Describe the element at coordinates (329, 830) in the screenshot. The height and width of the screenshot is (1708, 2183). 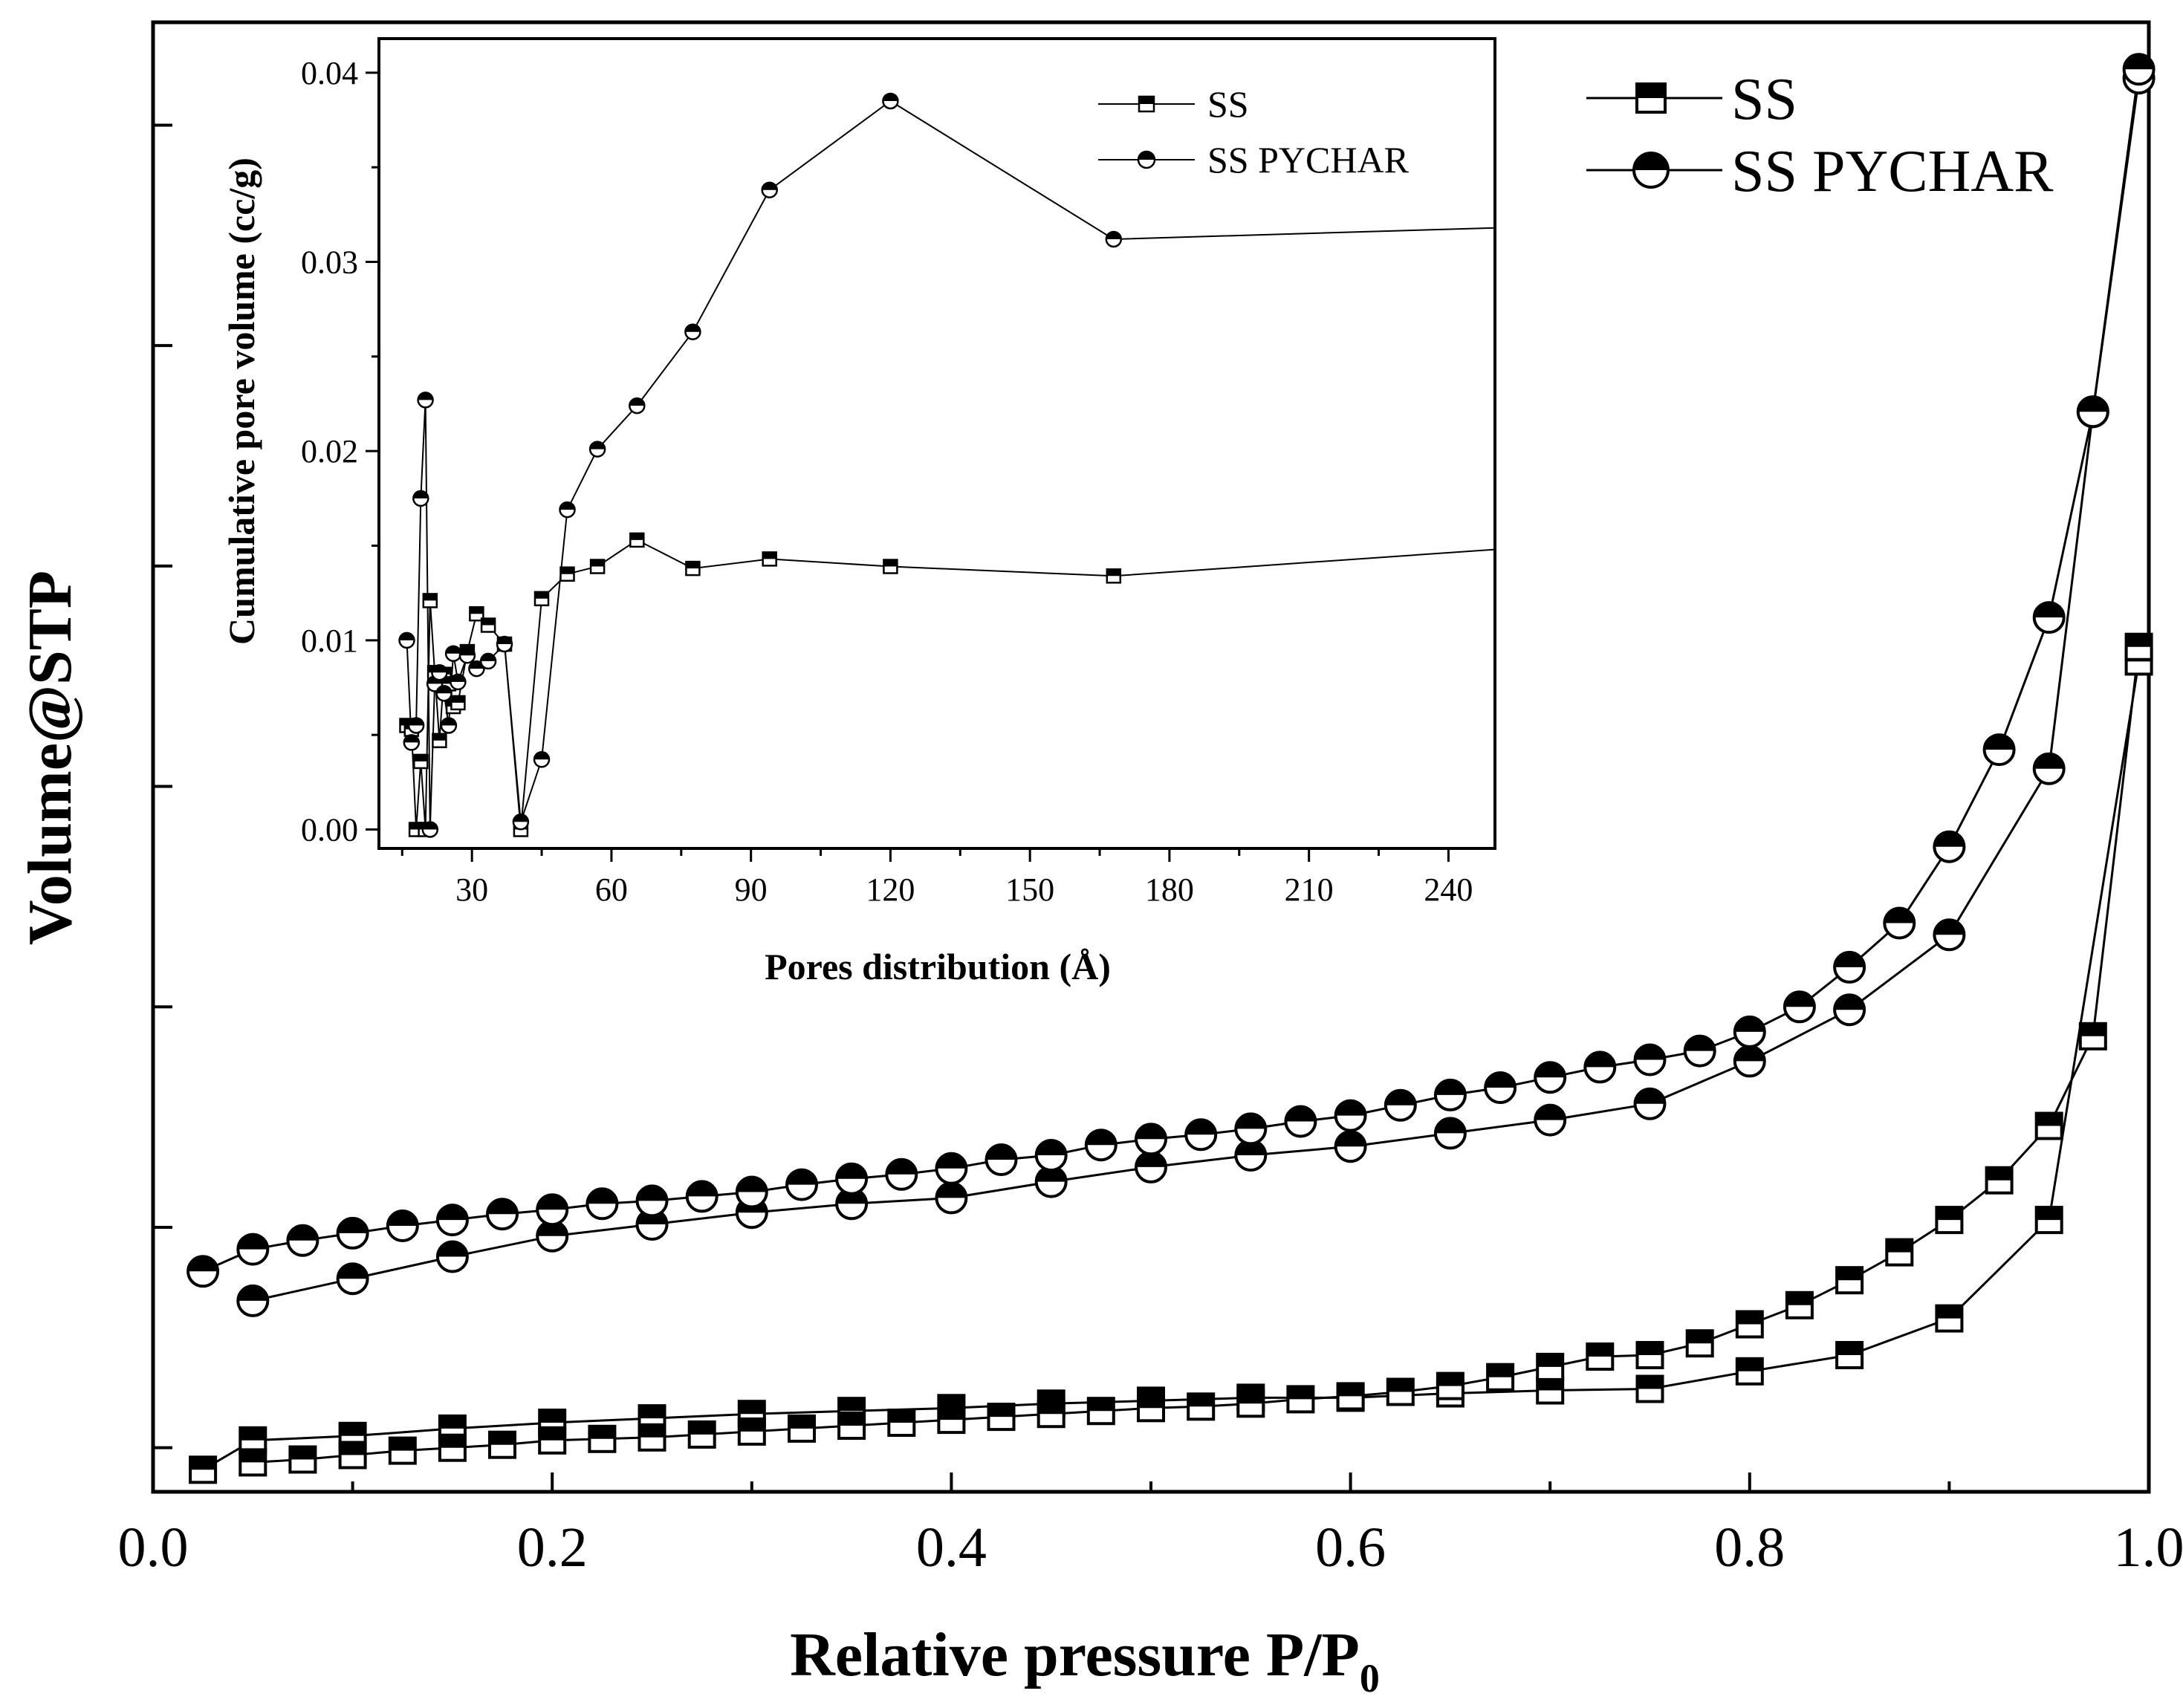
I see `inset-y-tick-label: 0.00` at that location.